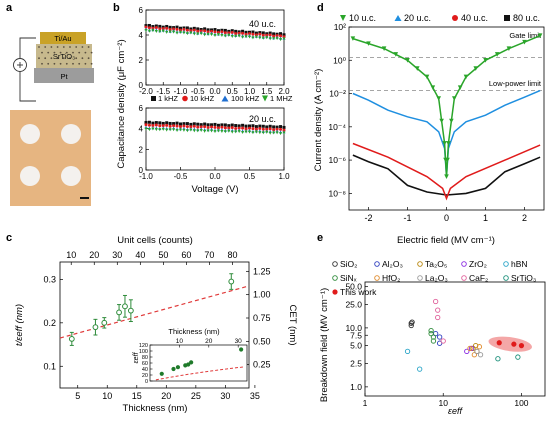  I want to click on y-tick-label: 6, so click(141, 10).